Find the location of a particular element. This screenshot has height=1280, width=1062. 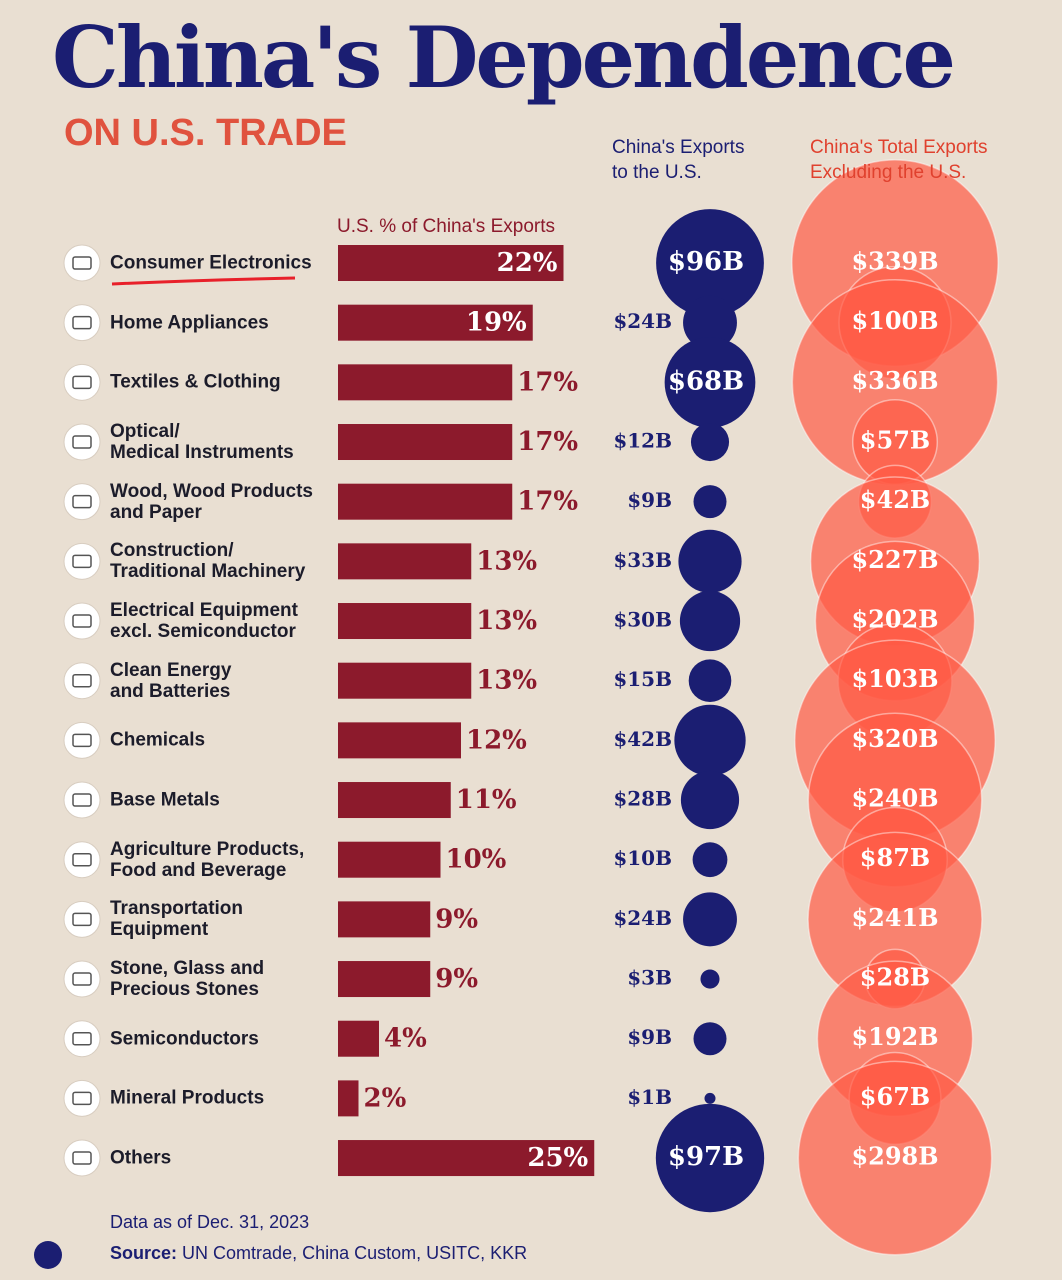

category-label: Others is located at coordinates (141, 1158).